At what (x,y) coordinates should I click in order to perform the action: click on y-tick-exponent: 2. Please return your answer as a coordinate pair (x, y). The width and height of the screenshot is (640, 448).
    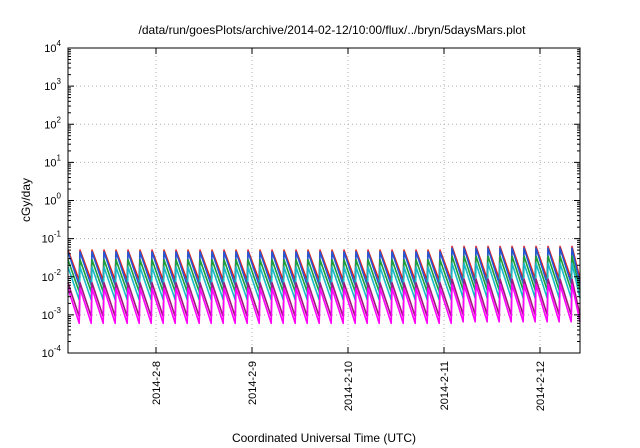
    Looking at the image, I should click on (59, 119).